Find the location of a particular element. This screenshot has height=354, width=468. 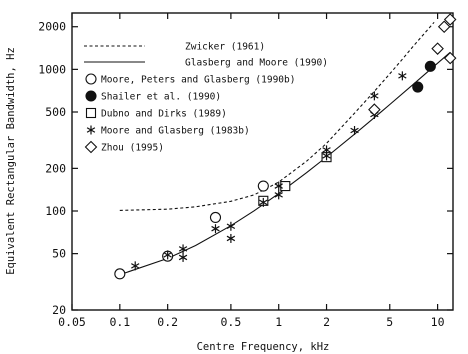

y-axis-title: Equivalent Rectangular Bandwidth, Hz is located at coordinates (11, 161).